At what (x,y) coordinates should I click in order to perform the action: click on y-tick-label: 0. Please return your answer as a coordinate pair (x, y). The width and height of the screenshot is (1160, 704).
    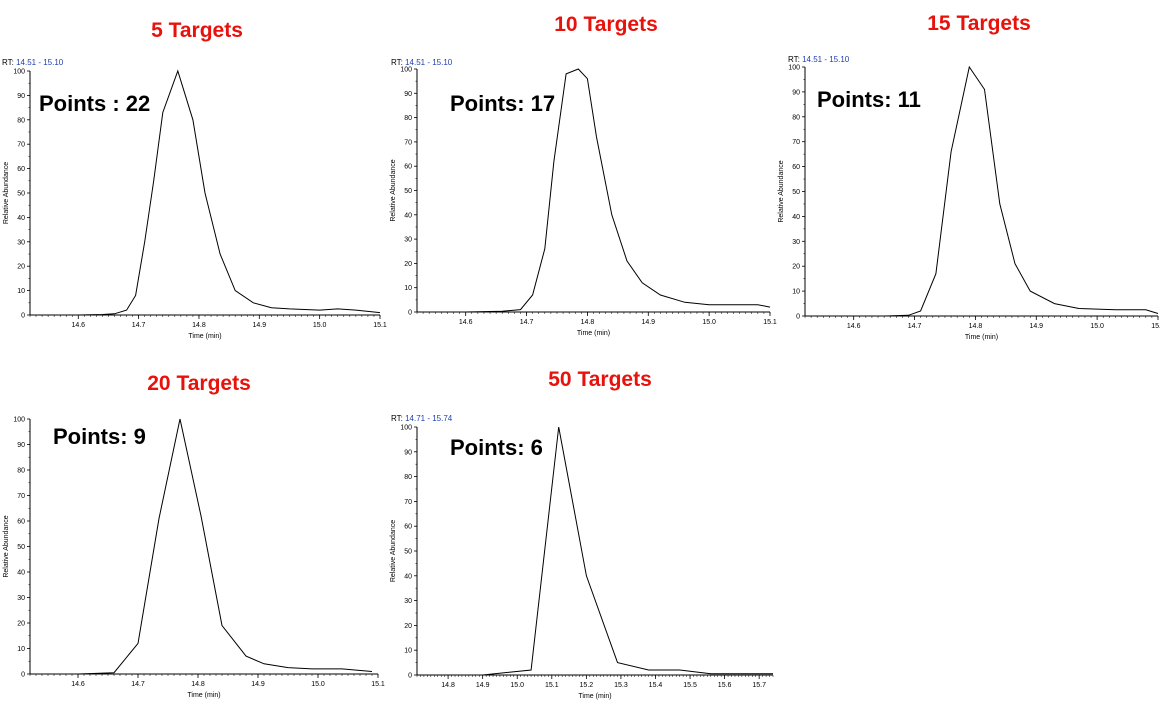
    Looking at the image, I should click on (410, 676).